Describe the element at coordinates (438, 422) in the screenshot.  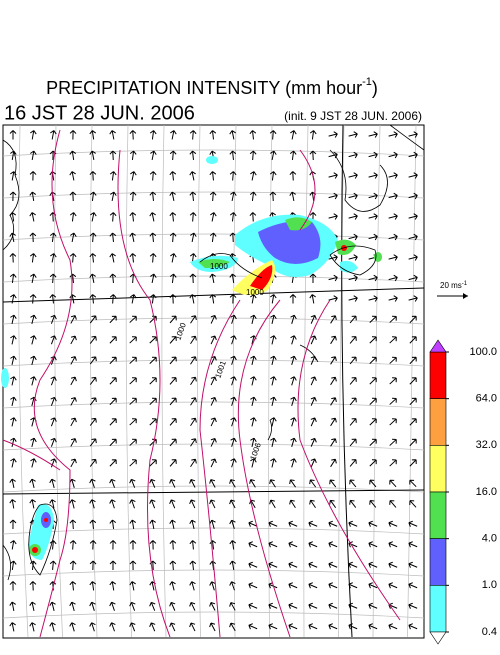
I see `colorbar-segment` at that location.